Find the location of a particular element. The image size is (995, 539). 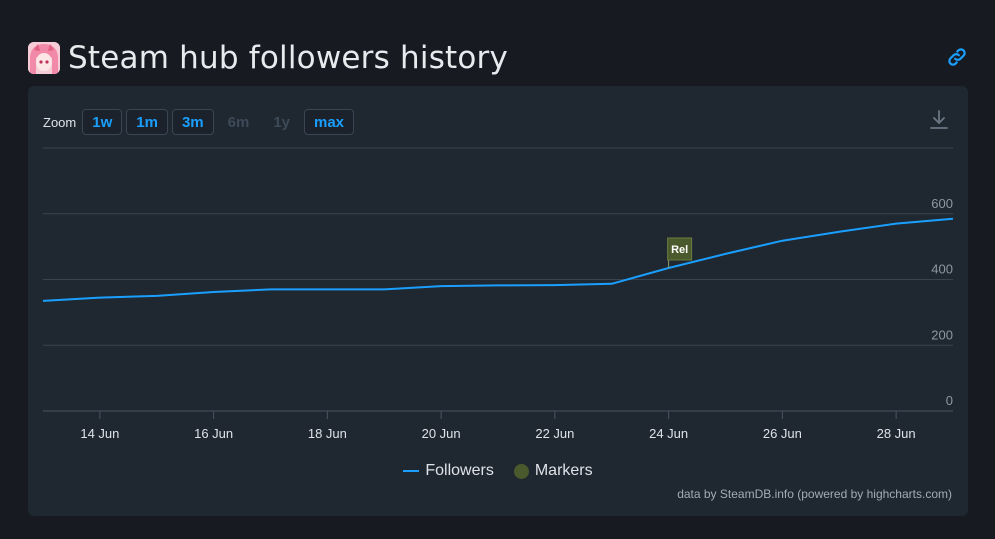

link-icon is located at coordinates (957, 57).